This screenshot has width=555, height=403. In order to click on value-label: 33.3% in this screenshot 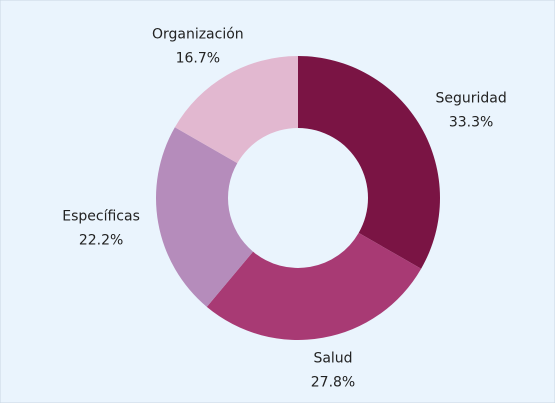, I will do `click(471, 122)`.